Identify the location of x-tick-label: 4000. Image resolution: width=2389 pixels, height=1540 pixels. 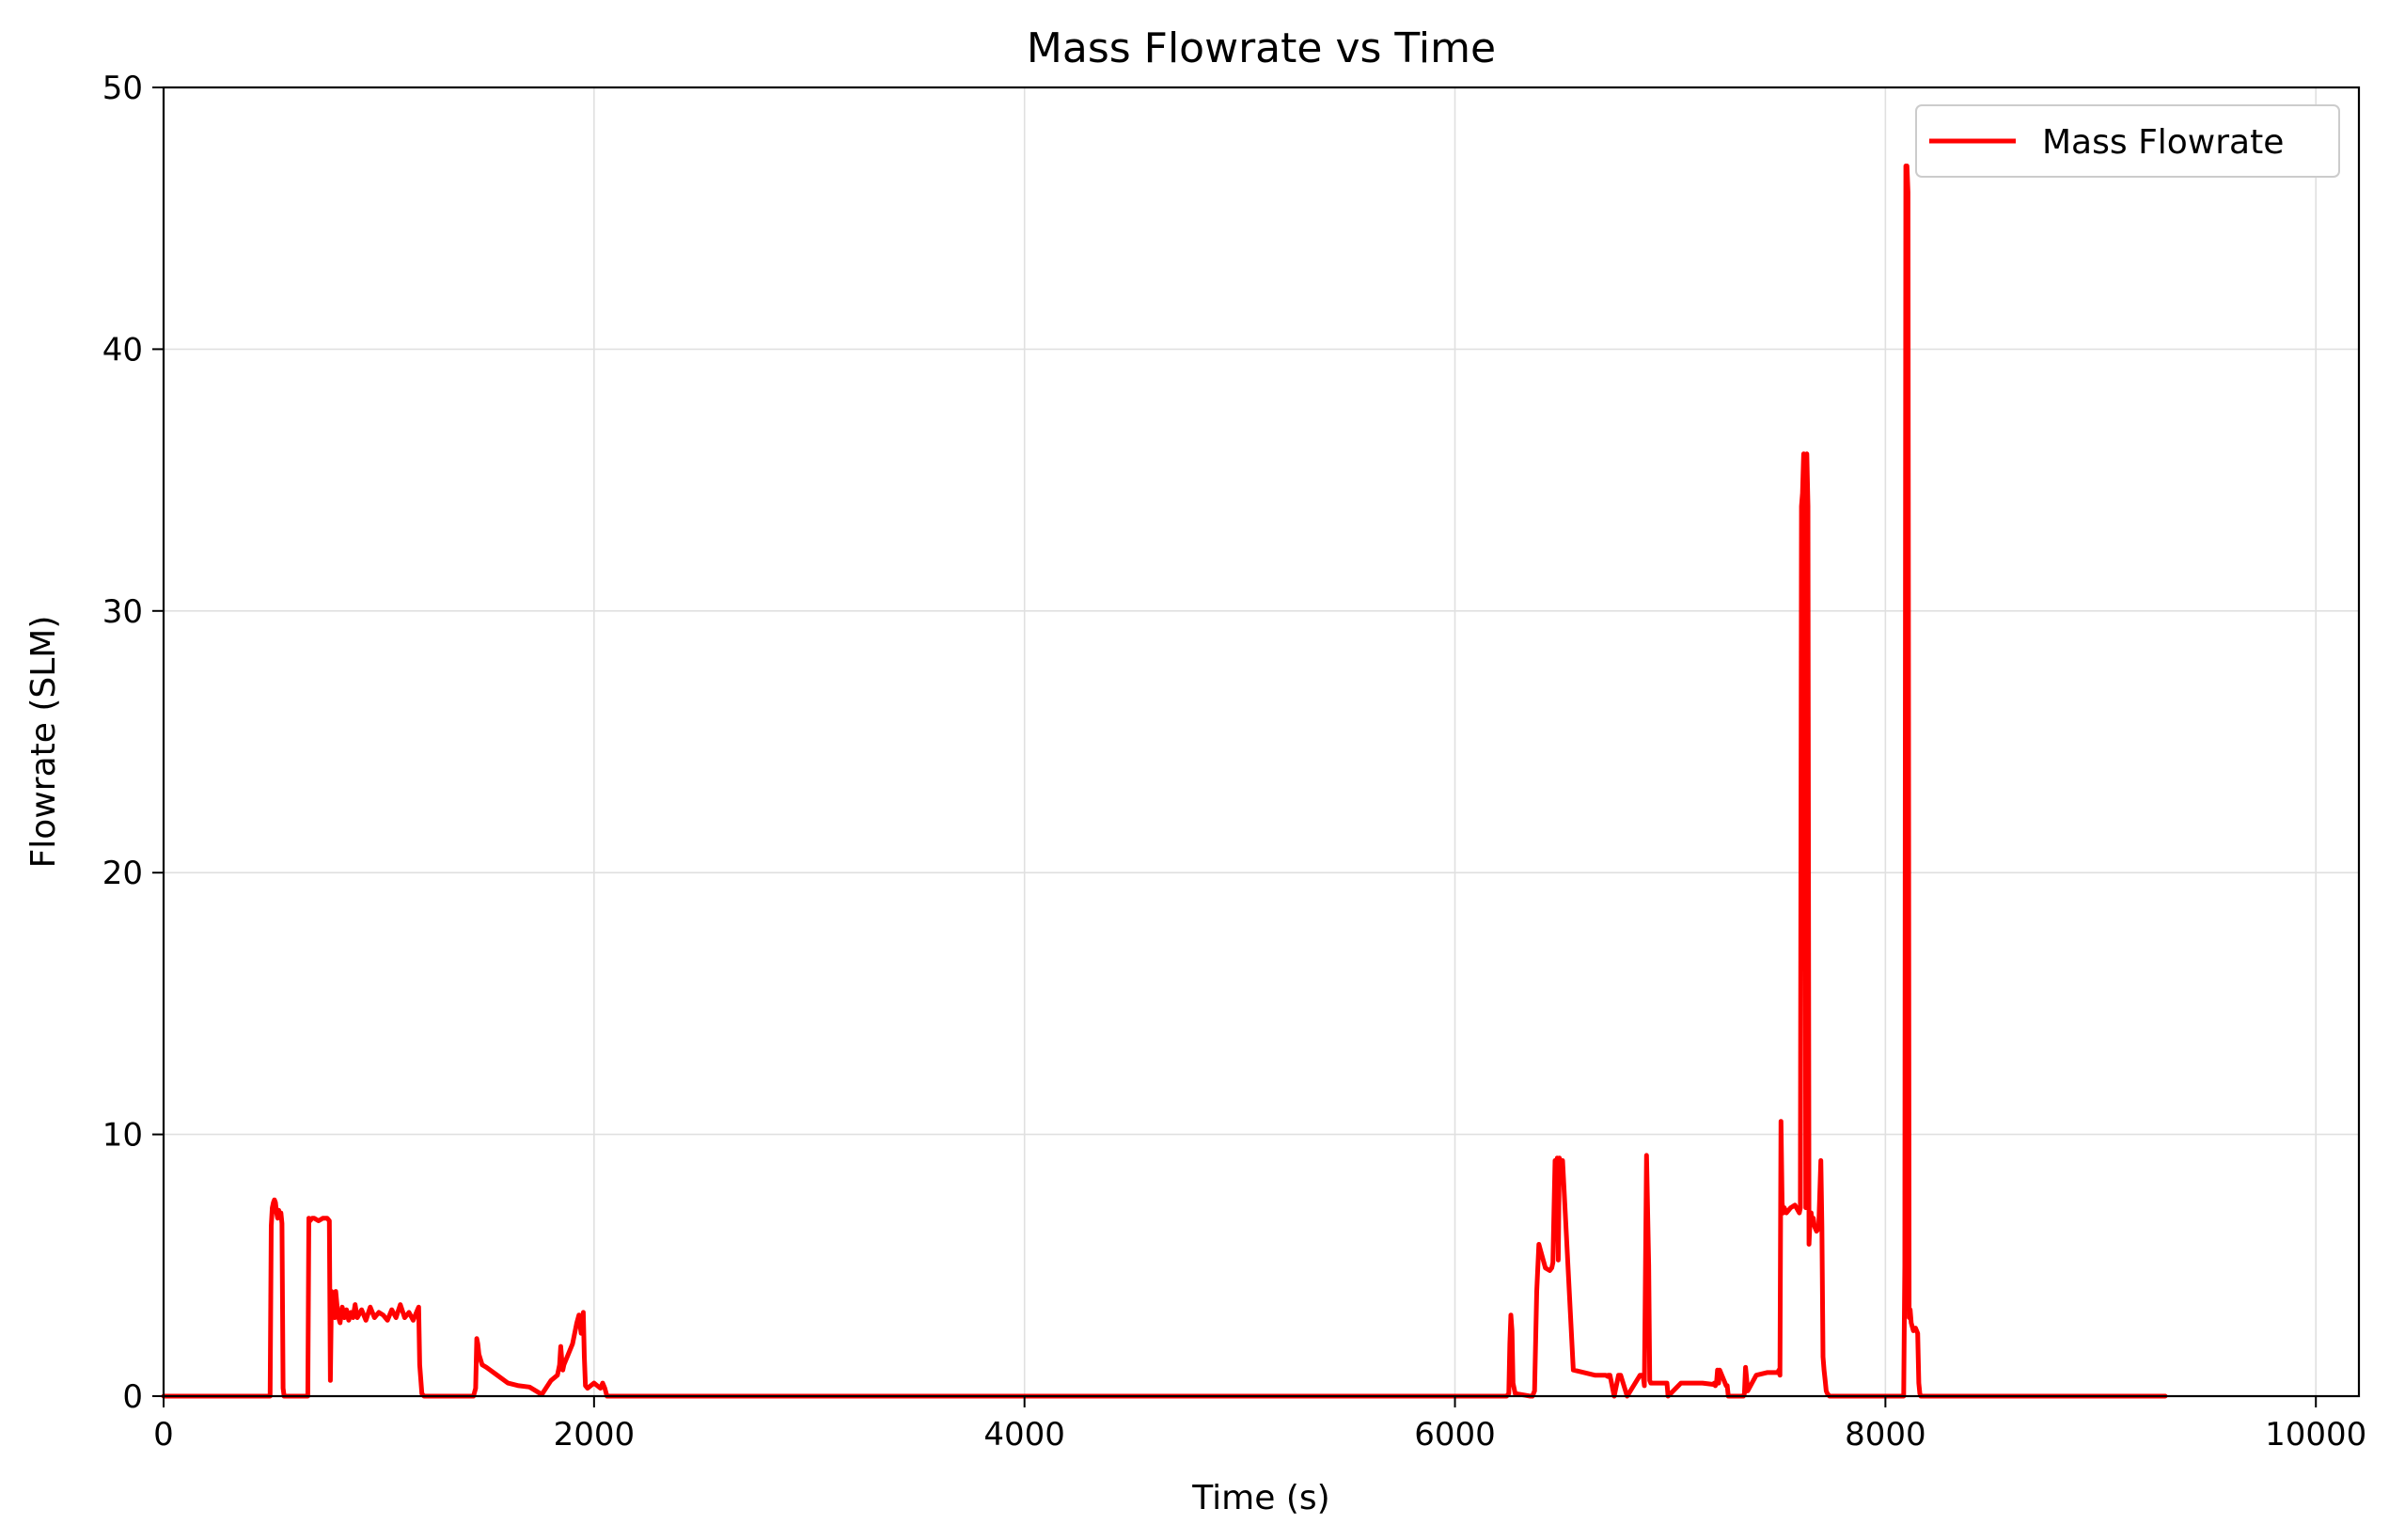
(1024, 1435).